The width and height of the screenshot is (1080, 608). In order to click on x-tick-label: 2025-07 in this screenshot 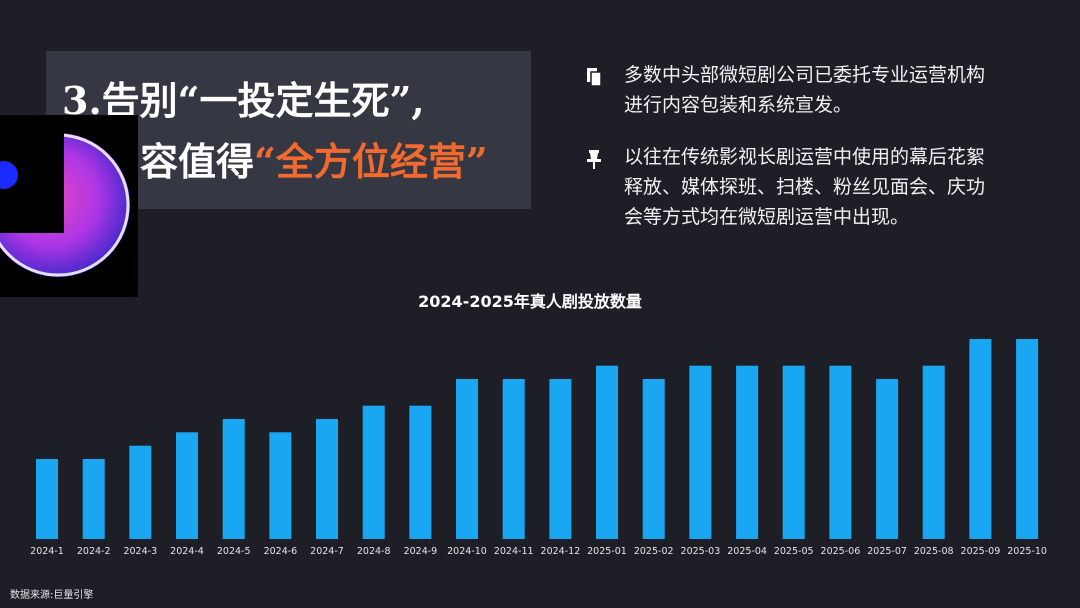, I will do `click(887, 551)`.